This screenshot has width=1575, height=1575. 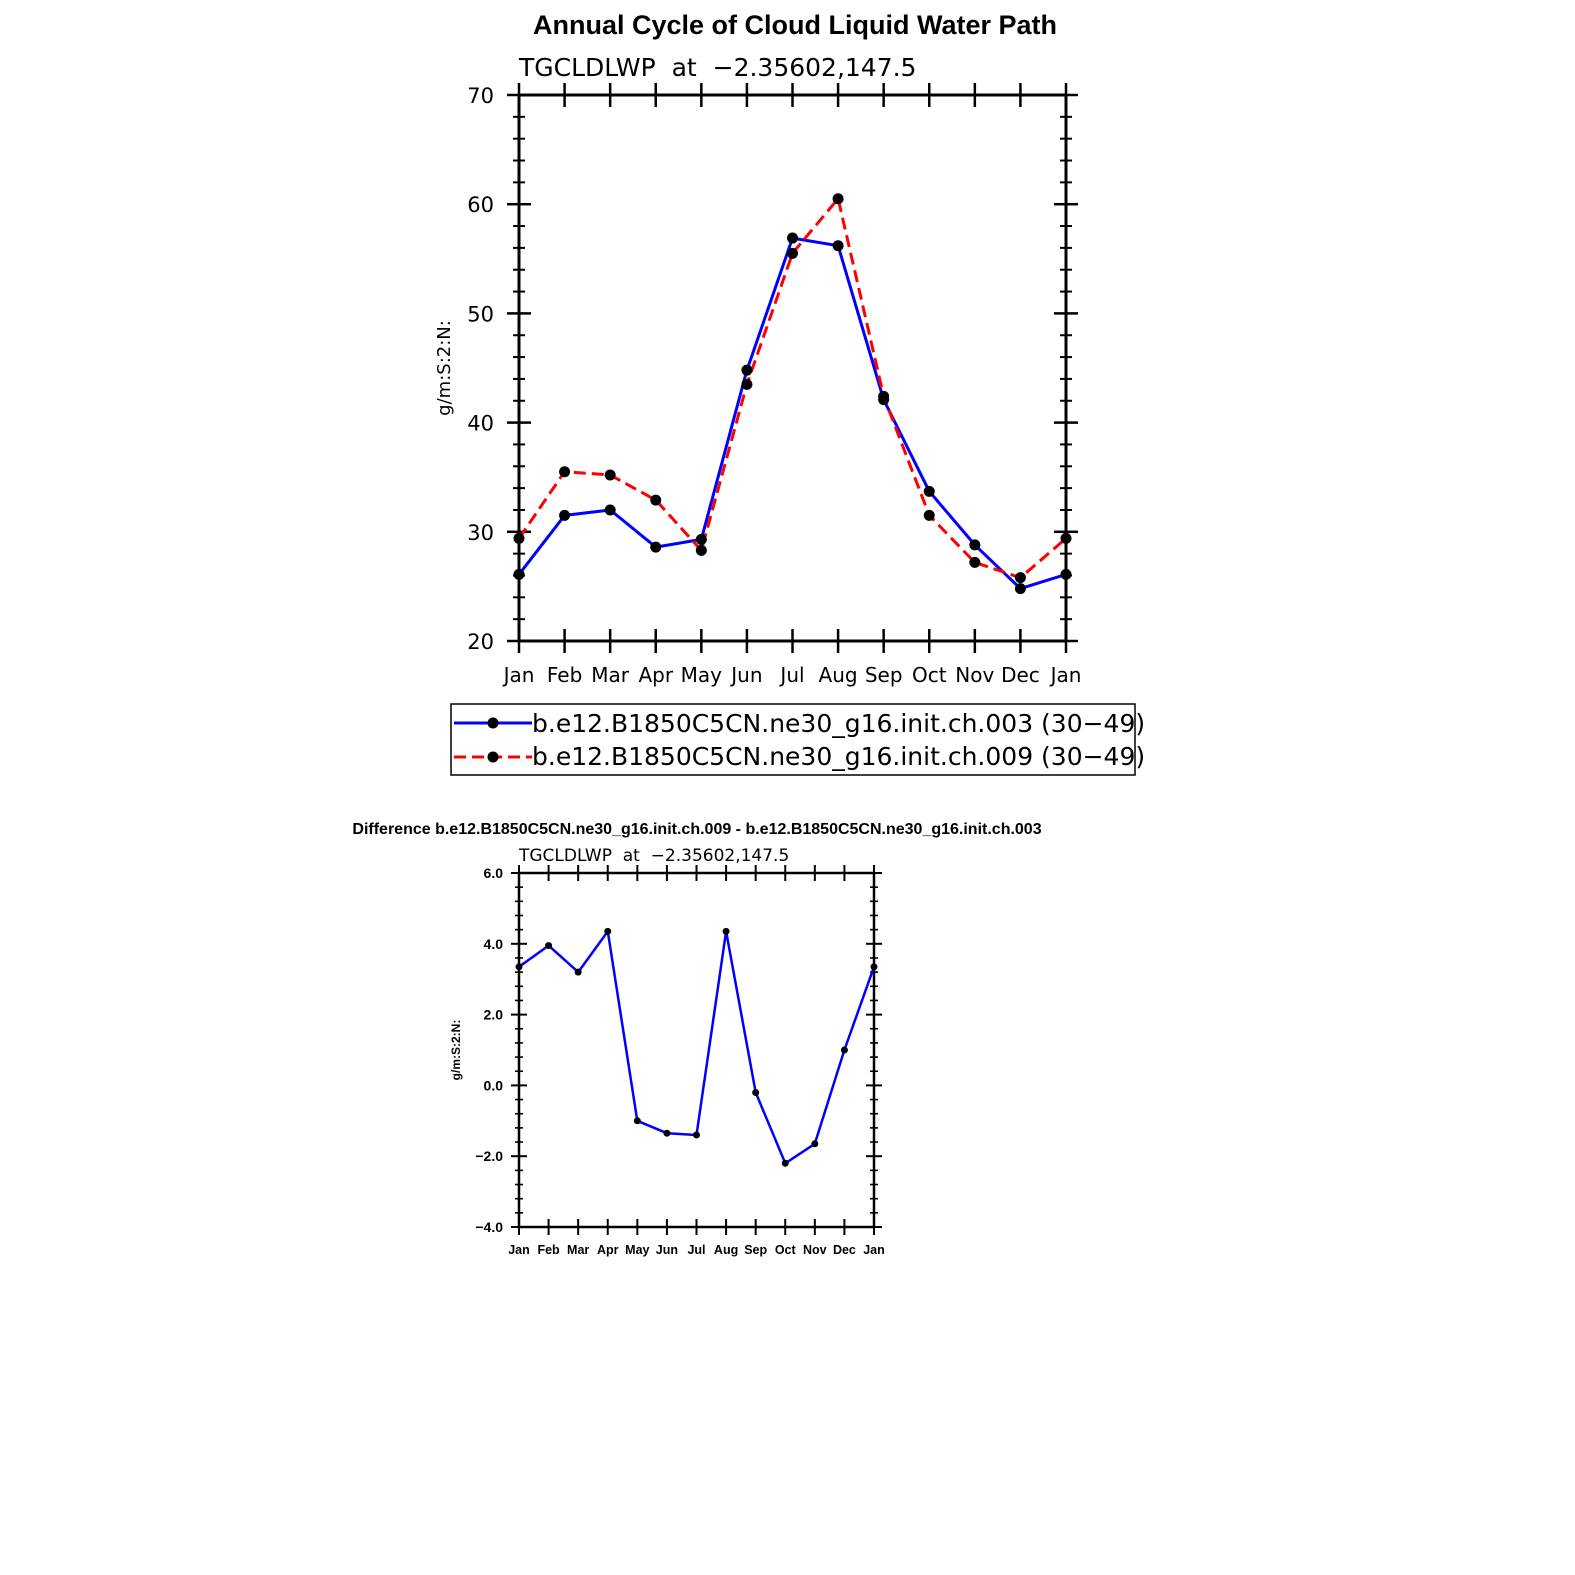 What do you see at coordinates (489, 1227) in the screenshot?
I see `y-tick-label: −4.0` at bounding box center [489, 1227].